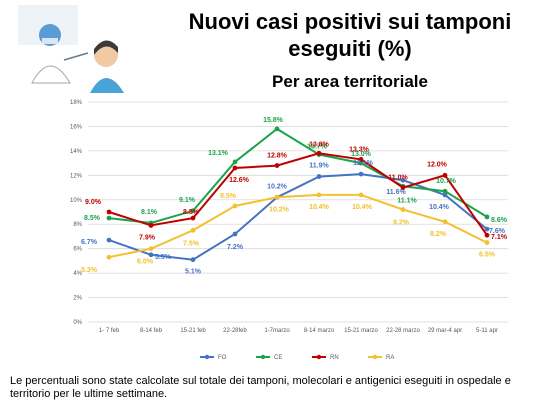 This screenshot has width=560, height=420. Describe the element at coordinates (235, 331) in the screenshot. I see `x-tick-label: 22-28feb` at that location.